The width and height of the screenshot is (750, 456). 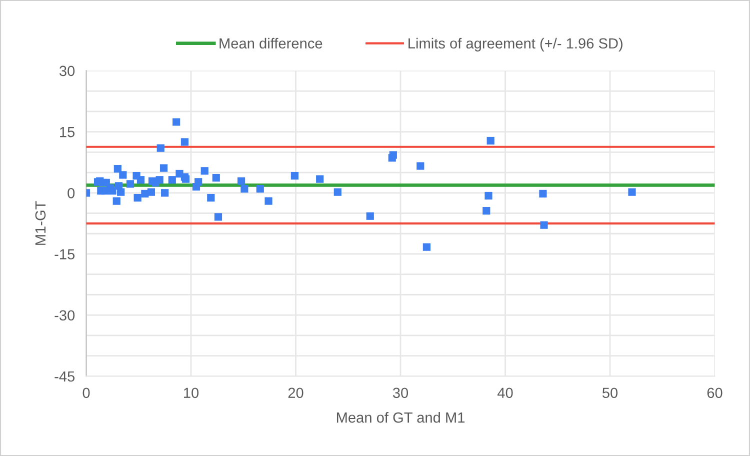 I want to click on x-tick-label: 0, so click(x=86, y=393).